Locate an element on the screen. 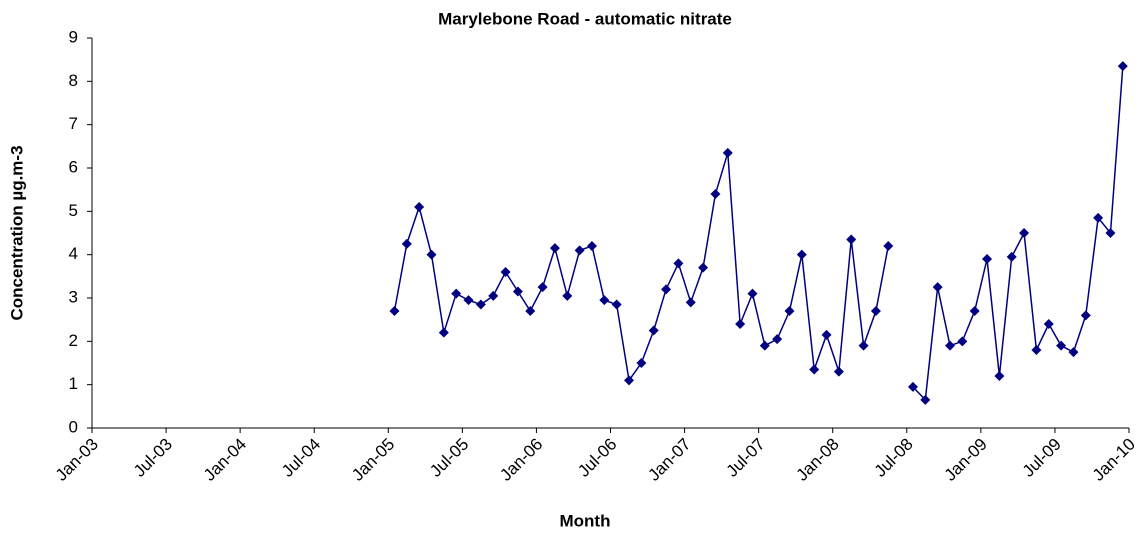 The height and width of the screenshot is (537, 1144). y-tick-label: 7 is located at coordinates (73, 123).